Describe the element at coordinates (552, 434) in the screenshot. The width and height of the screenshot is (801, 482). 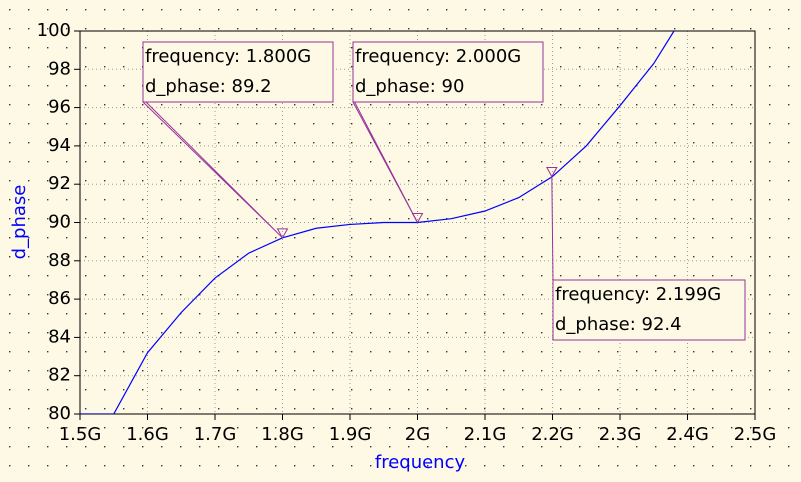
I see `x-tick-label: 2.2G` at that location.